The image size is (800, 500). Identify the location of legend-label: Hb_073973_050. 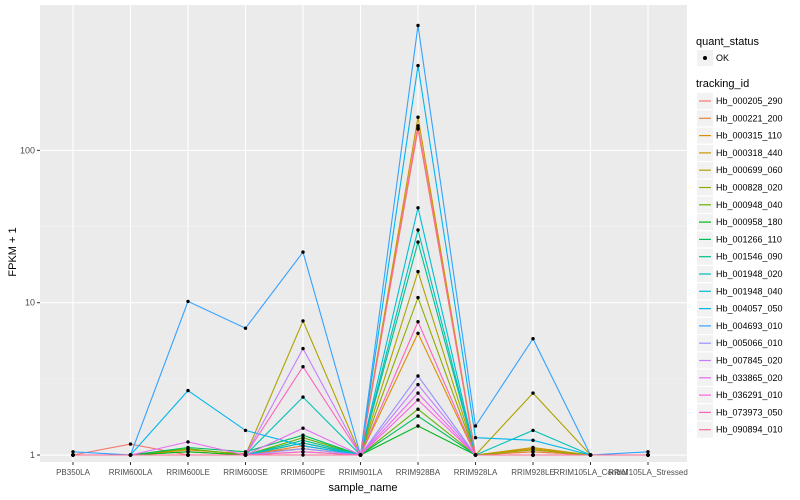
(749, 412).